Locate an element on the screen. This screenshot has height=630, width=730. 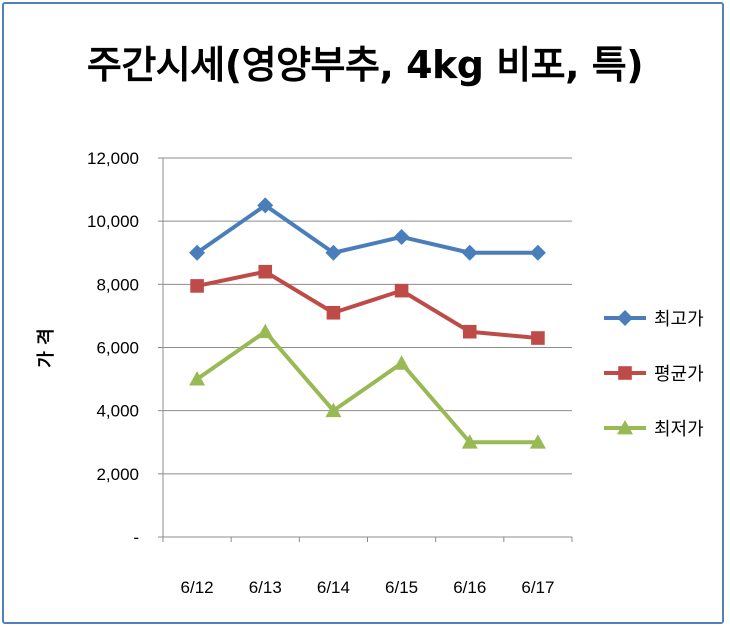
x-tick-label: 6/17 is located at coordinates (537, 587).